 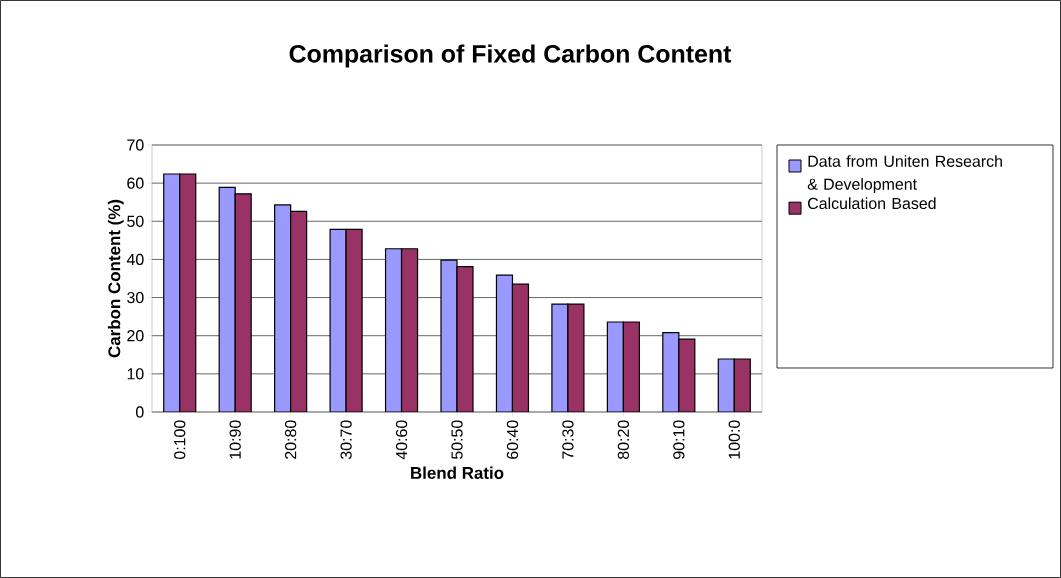 I want to click on x-tick-label: 10:90, so click(x=235, y=439).